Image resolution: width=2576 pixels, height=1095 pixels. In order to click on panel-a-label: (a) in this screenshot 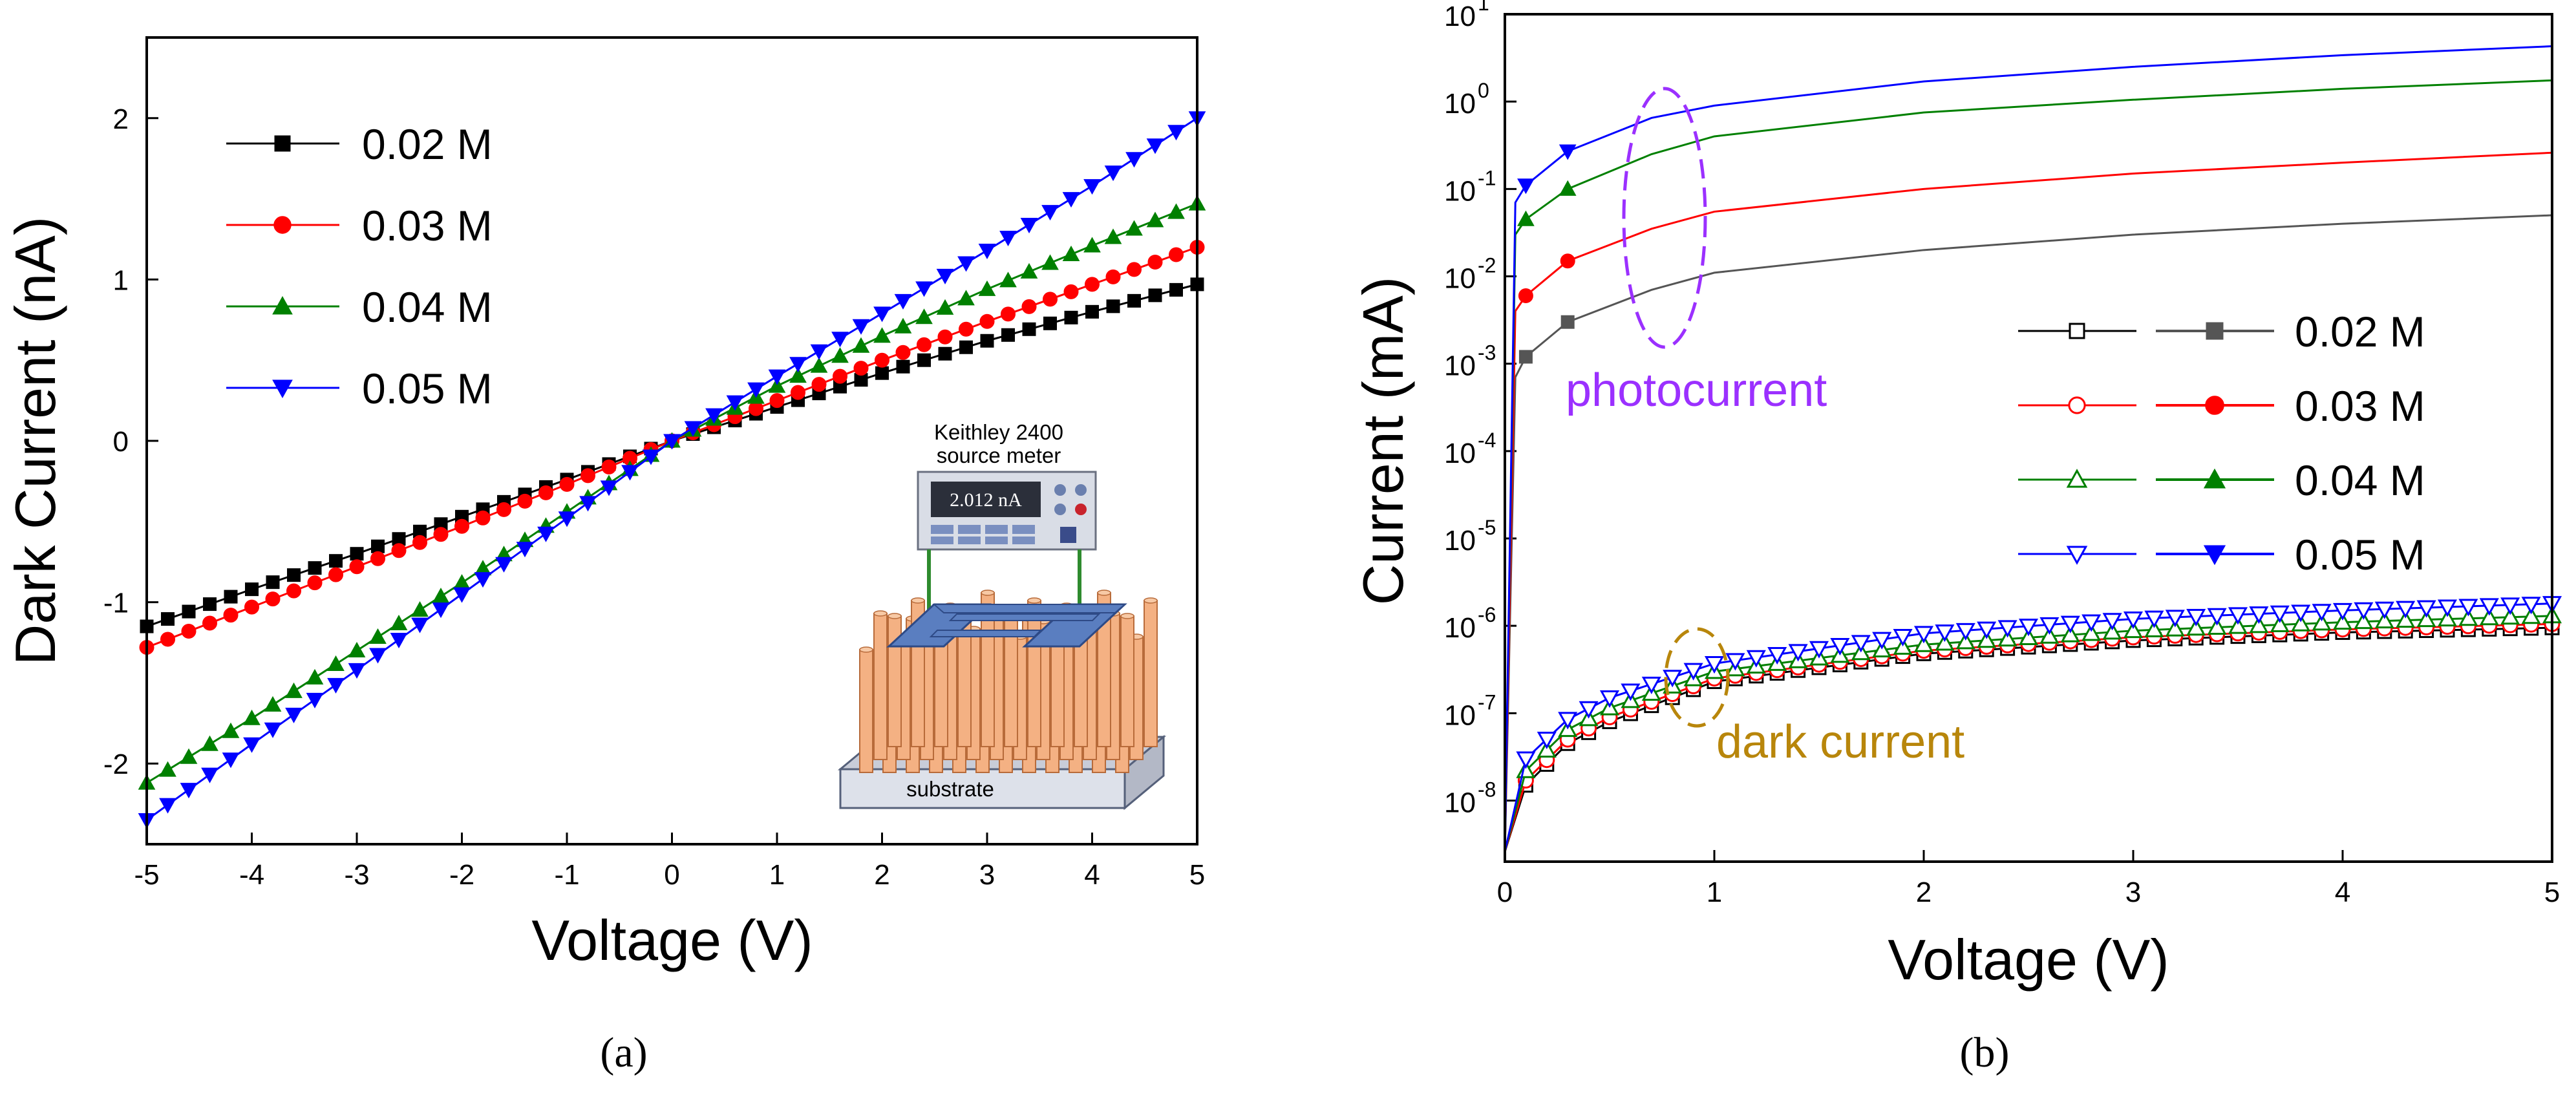, I will do `click(623, 1052)`.